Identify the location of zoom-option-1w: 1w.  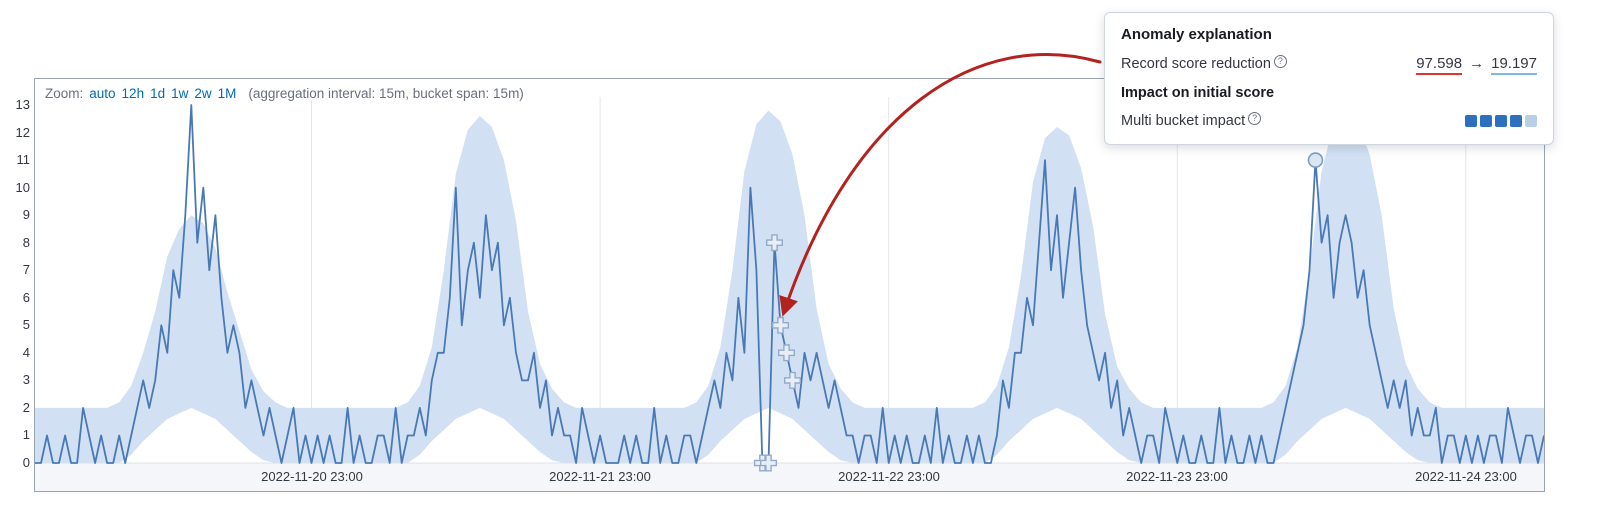
(180, 93).